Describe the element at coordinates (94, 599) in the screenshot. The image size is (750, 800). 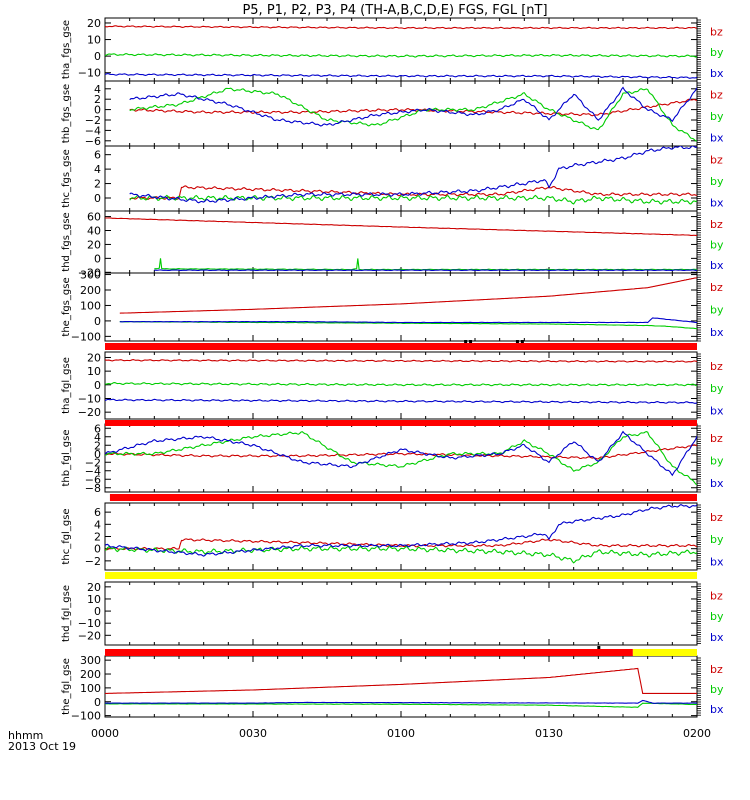
I see `y-tick-label: 10` at that location.